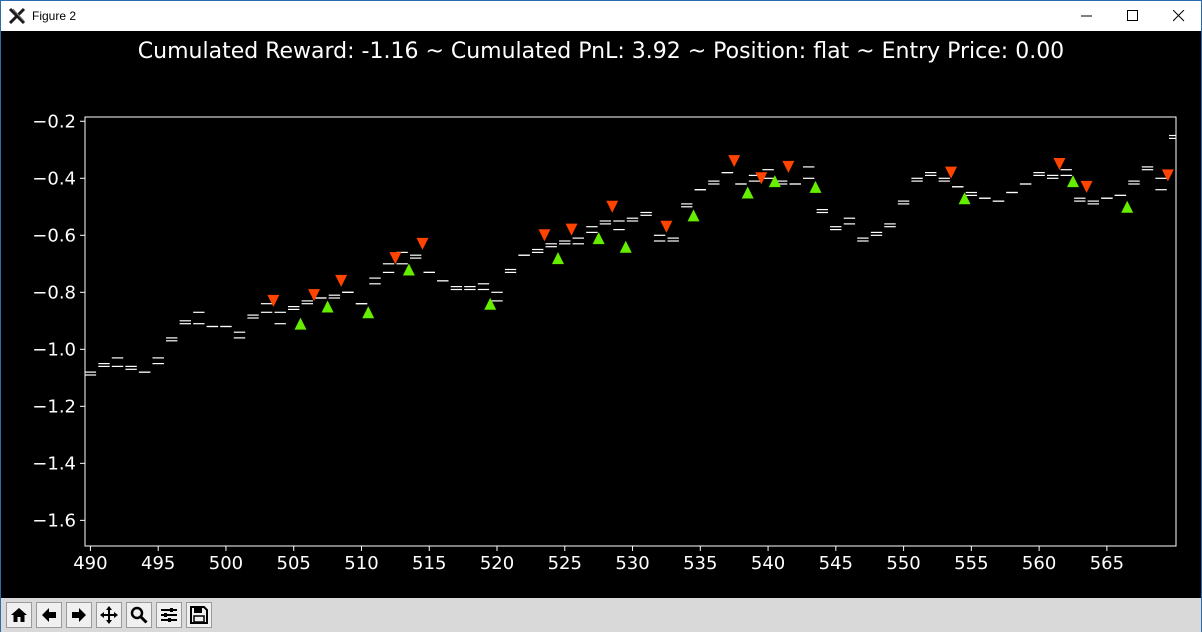  I want to click on title-bar: Figure 2, so click(601, 16).